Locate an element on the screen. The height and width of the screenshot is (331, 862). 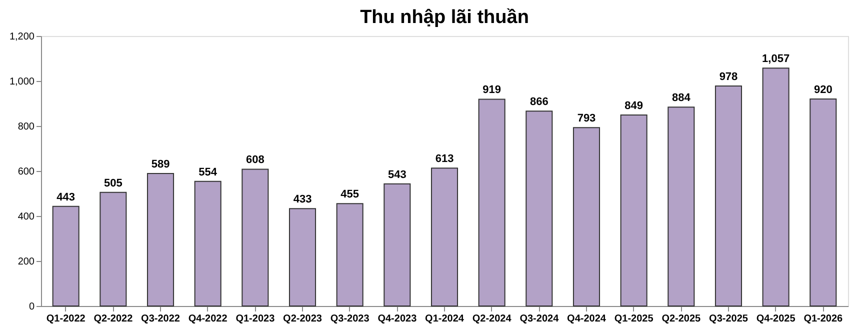
x-tick-label: Q3-2024 is located at coordinates (540, 319).